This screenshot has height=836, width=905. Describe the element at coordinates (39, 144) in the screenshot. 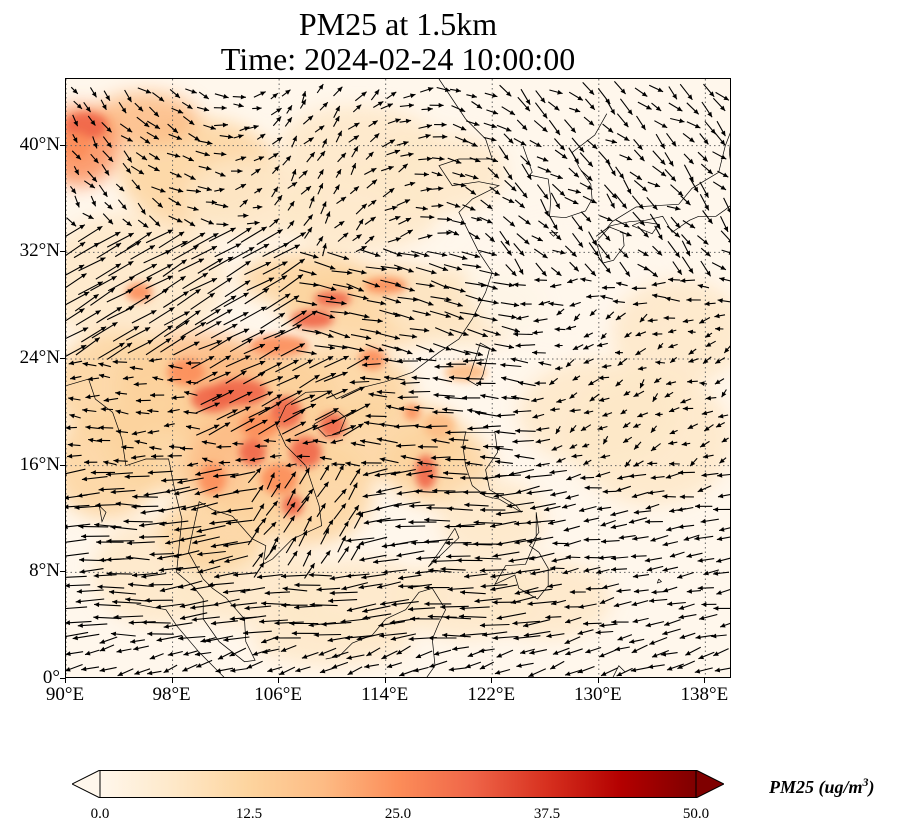

I see `lat-tick-label: 40°N` at that location.